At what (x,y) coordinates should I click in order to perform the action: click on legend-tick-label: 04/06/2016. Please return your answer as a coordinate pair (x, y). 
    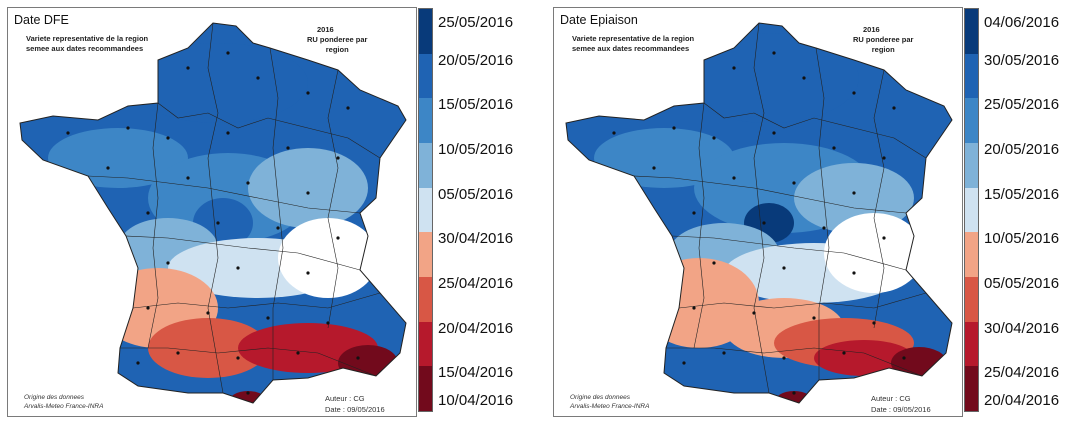
    Looking at the image, I should click on (1022, 22).